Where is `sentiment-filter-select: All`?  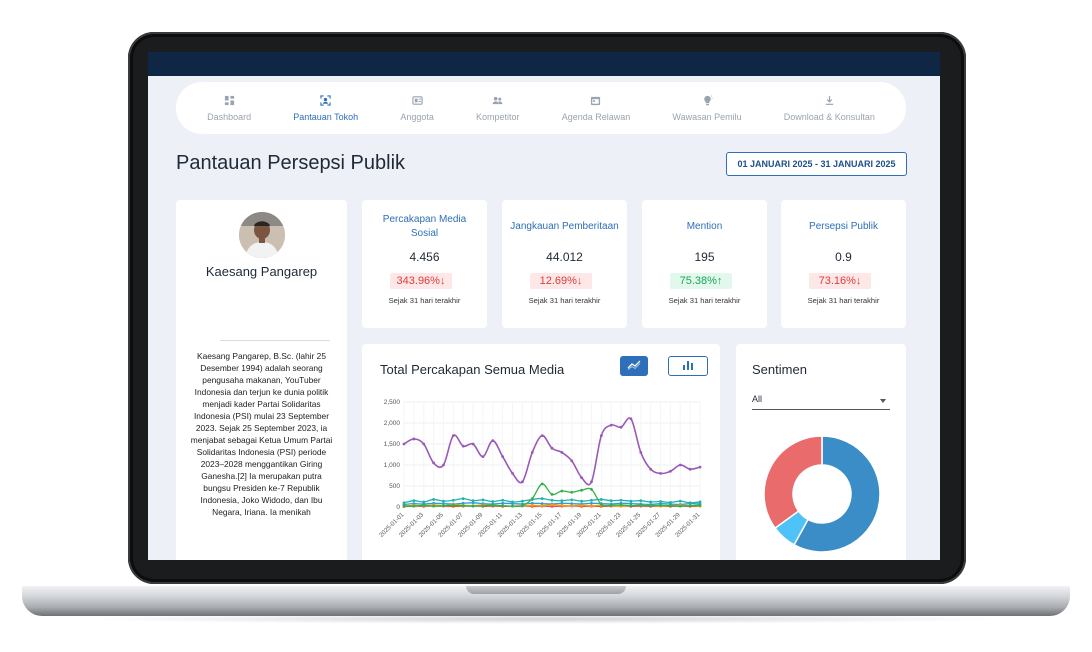 sentiment-filter-select: All is located at coordinates (821, 402).